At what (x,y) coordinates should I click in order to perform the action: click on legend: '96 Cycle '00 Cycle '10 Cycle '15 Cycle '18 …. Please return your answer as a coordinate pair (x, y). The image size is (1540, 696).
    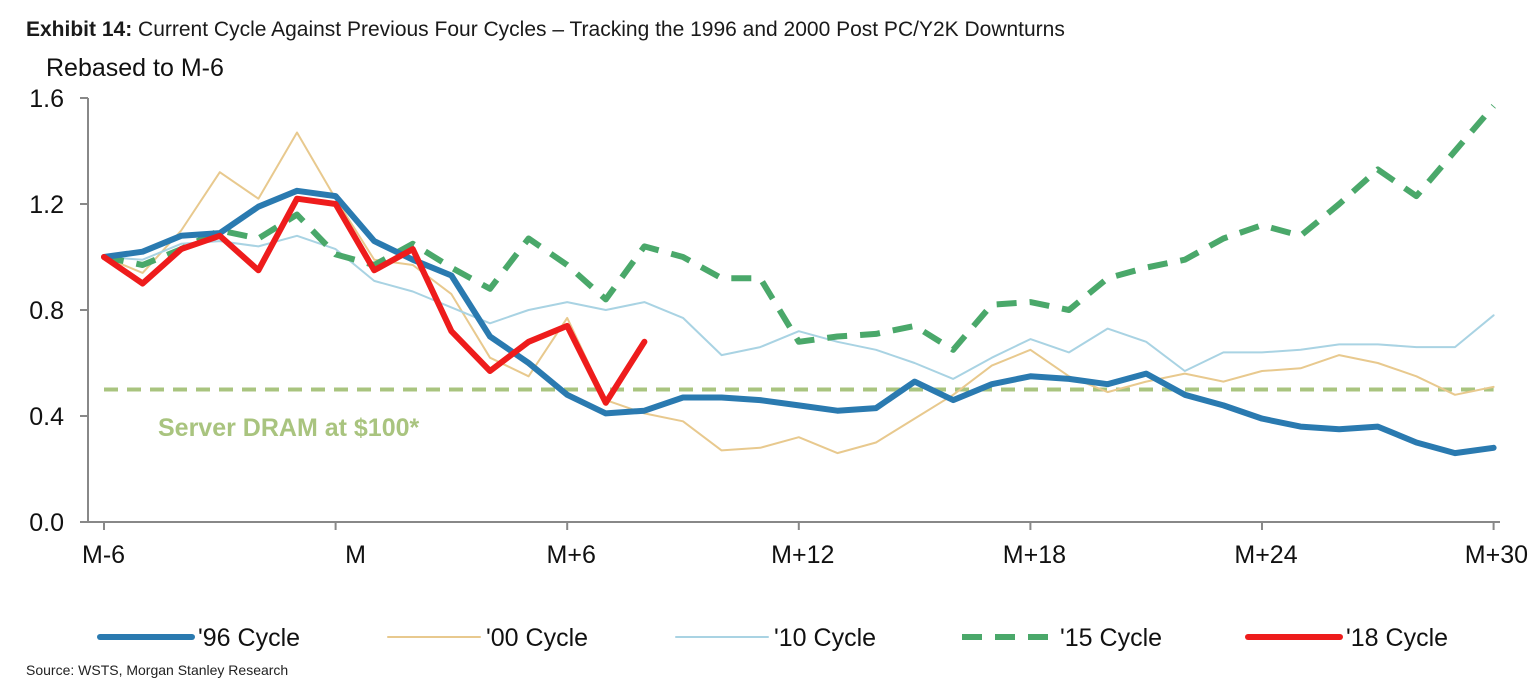
    Looking at the image, I should click on (772, 638).